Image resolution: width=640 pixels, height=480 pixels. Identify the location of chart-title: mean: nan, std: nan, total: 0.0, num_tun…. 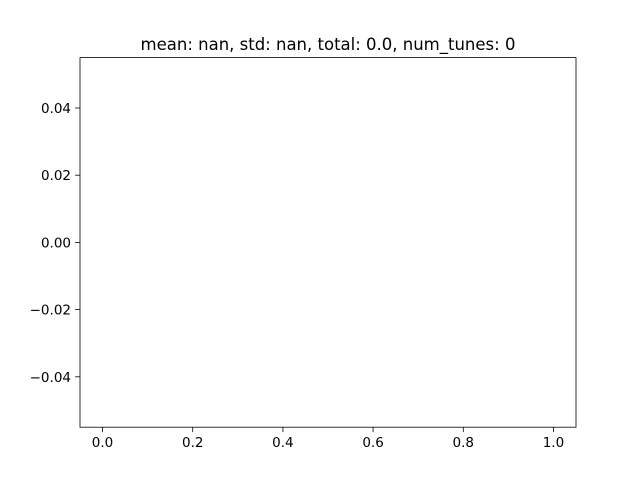
(328, 45).